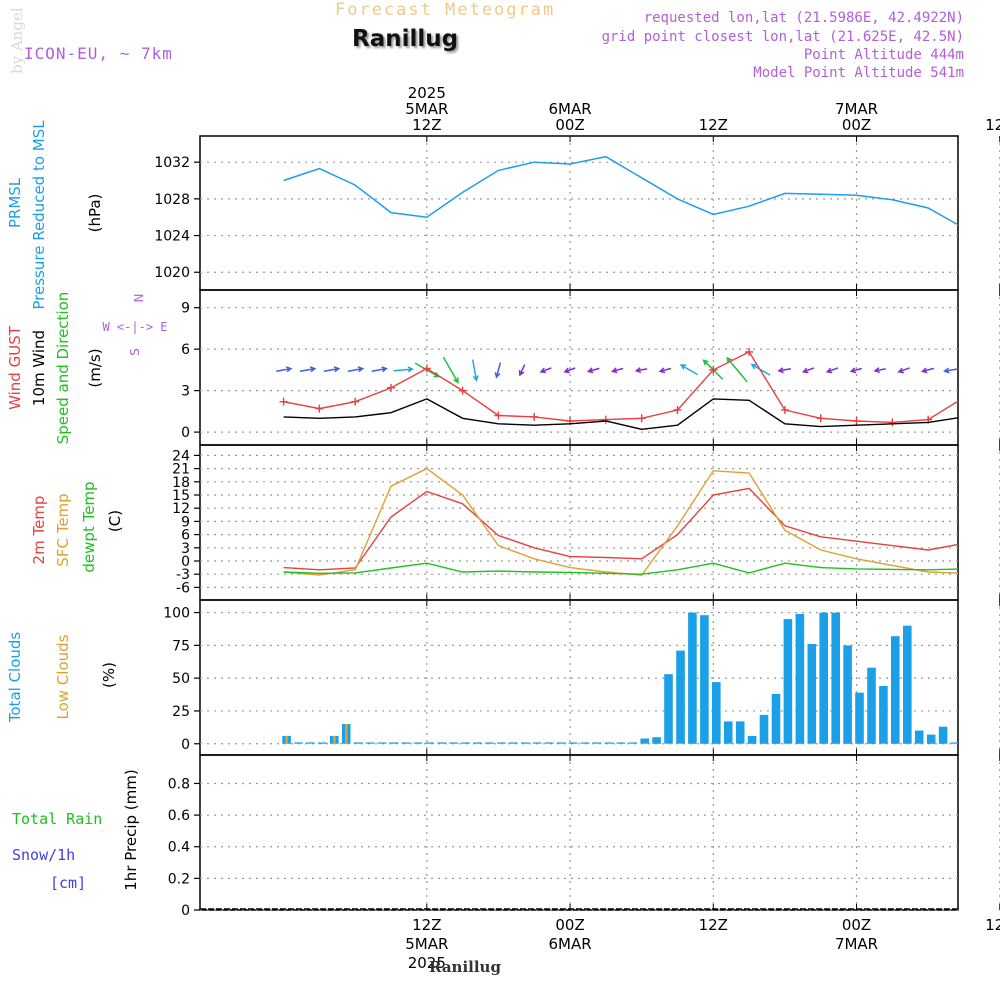 This screenshot has width=1000, height=1000. I want to click on top-time-label: 2025, so click(427, 93).